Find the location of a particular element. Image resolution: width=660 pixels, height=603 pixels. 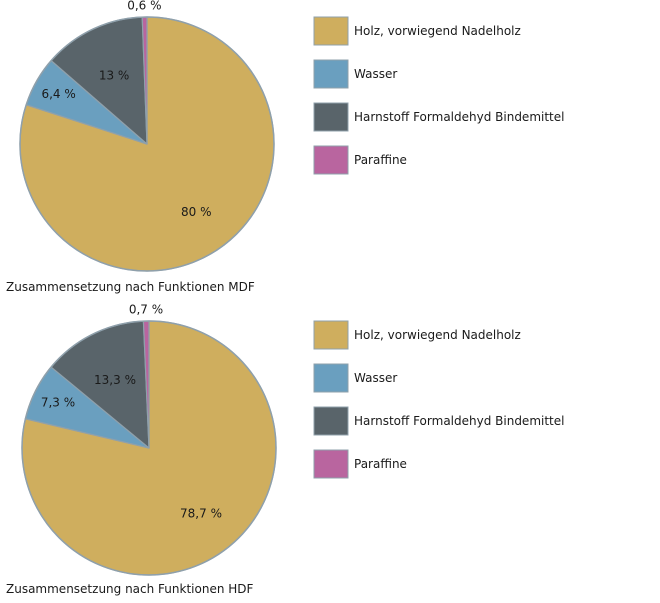

slice-label: 78,7 % is located at coordinates (201, 514).